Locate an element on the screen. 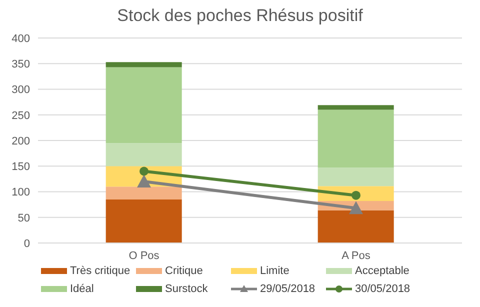  y-tick-label: 400 is located at coordinates (21, 38).